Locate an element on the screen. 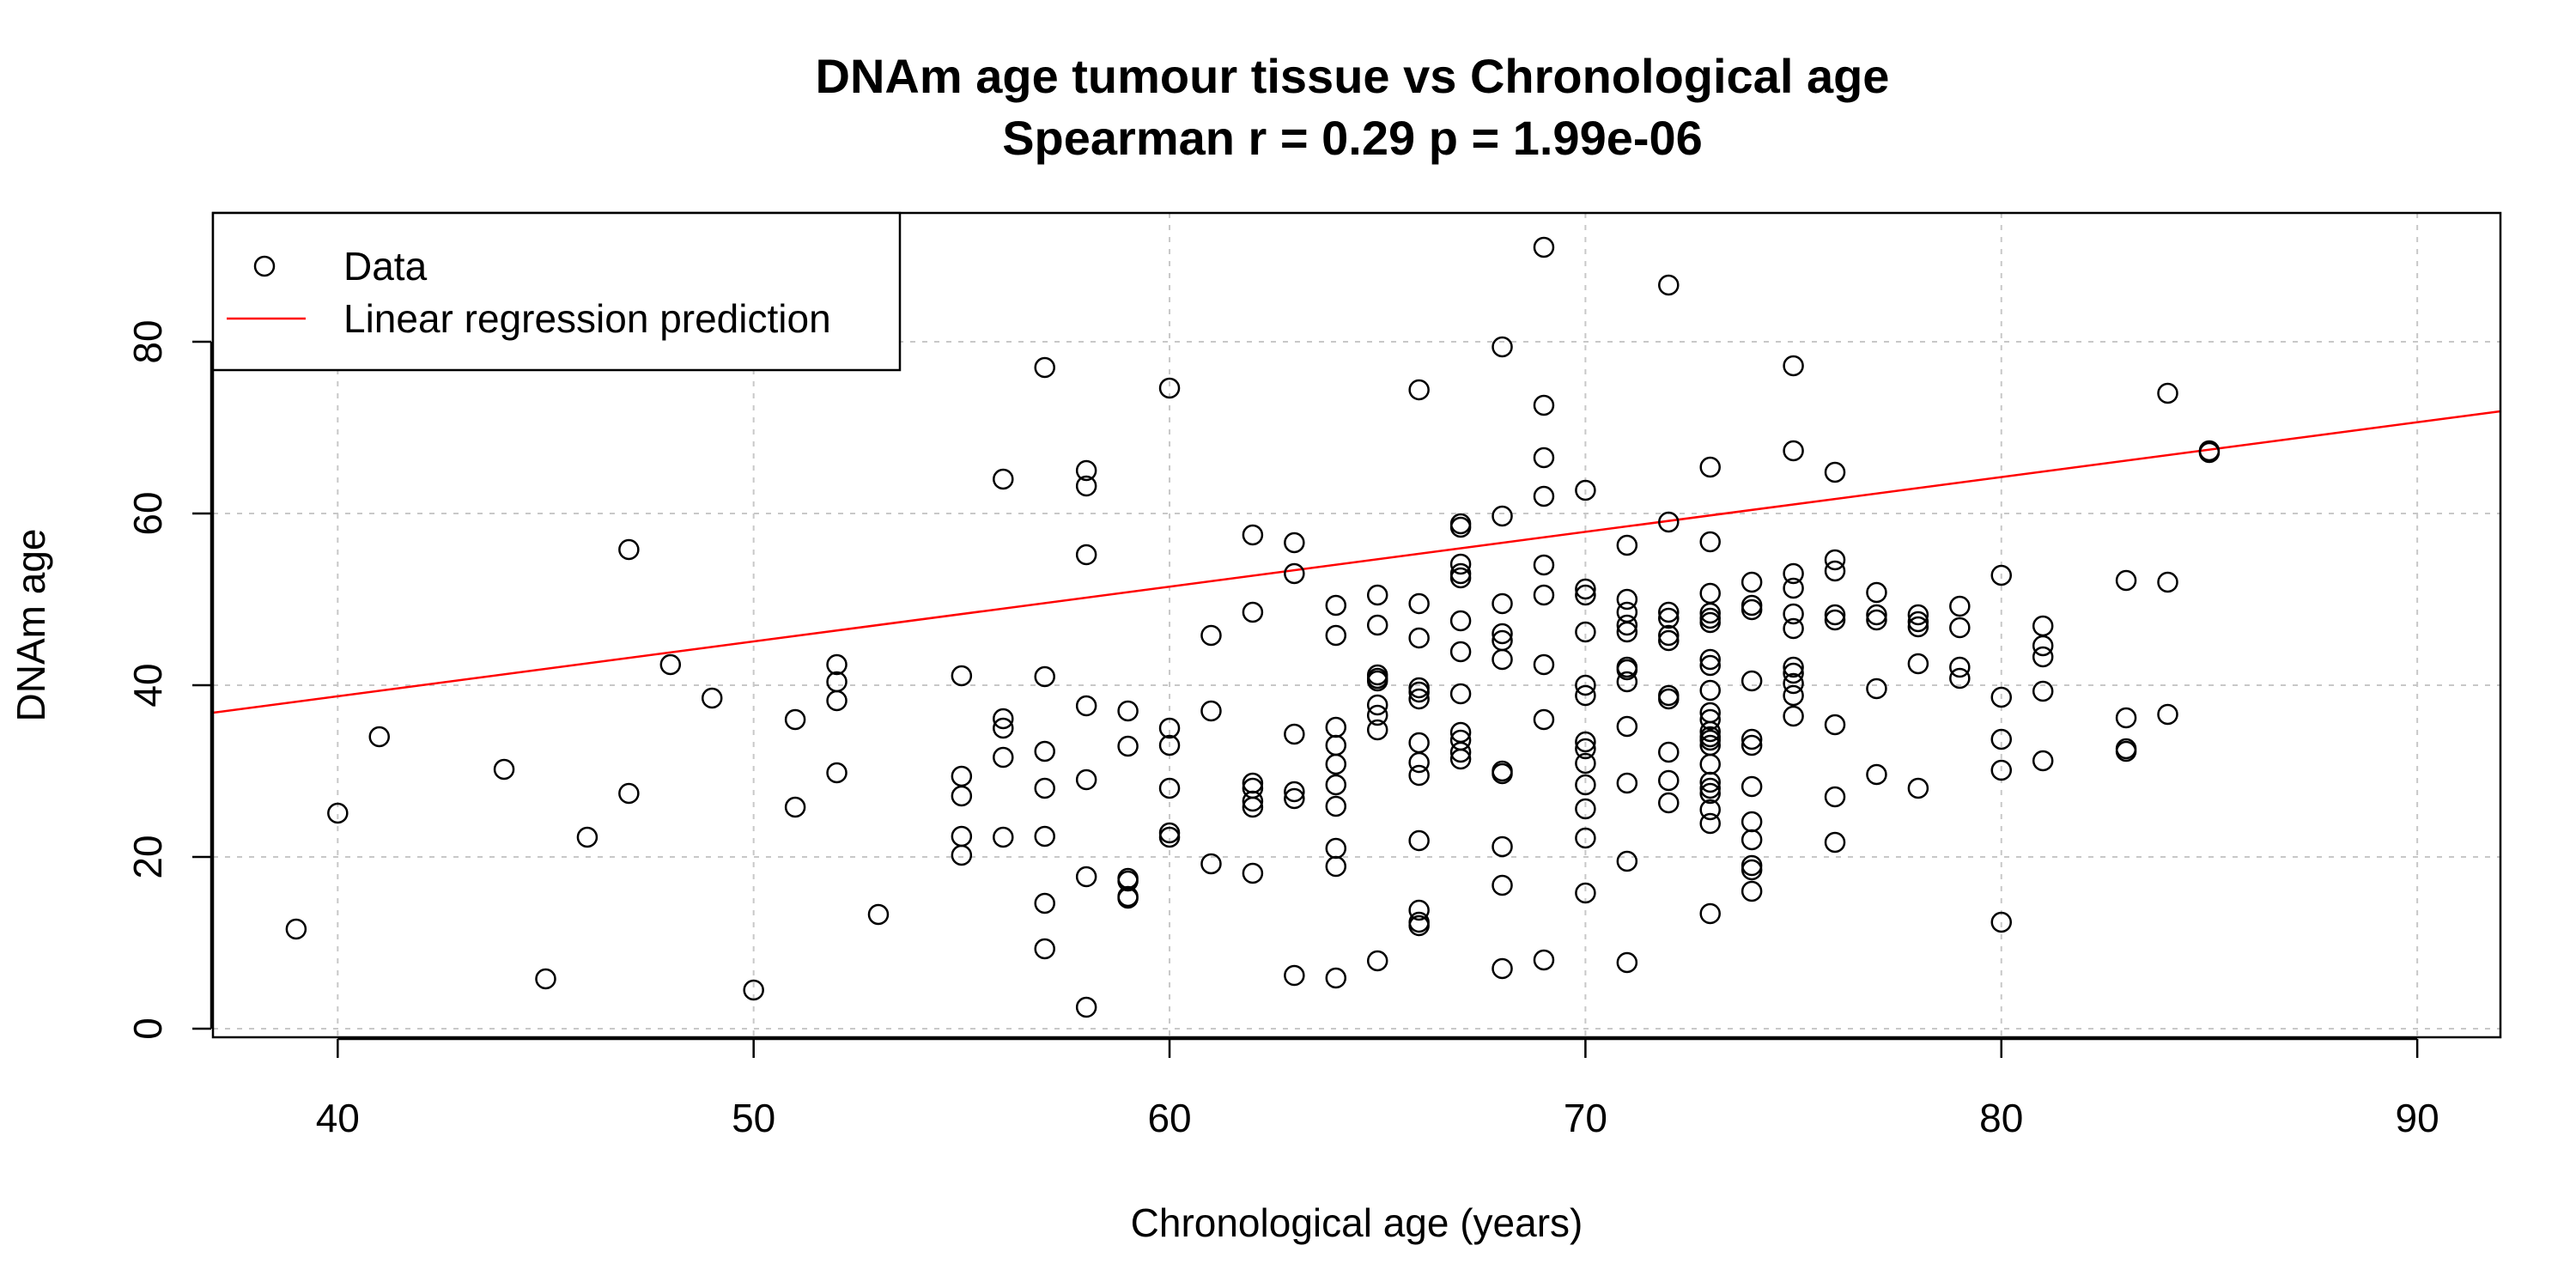 This screenshot has width=2576, height=1288. y-tick-label-20: 20 is located at coordinates (148, 856).